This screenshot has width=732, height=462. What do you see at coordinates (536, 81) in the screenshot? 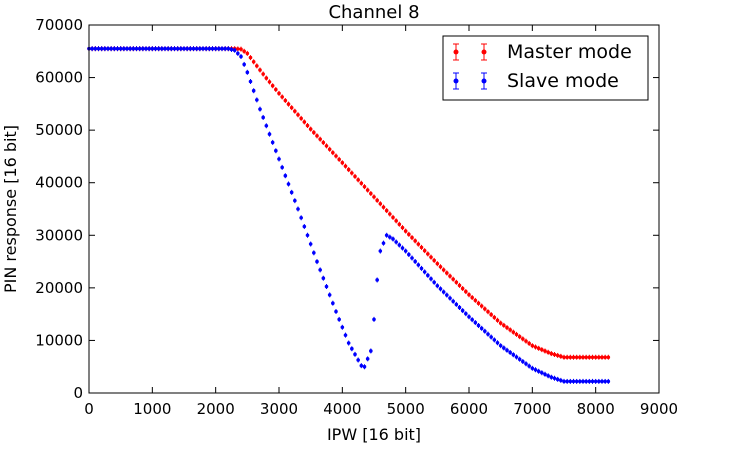
I see `legend-entry: Slave mode` at bounding box center [536, 81].